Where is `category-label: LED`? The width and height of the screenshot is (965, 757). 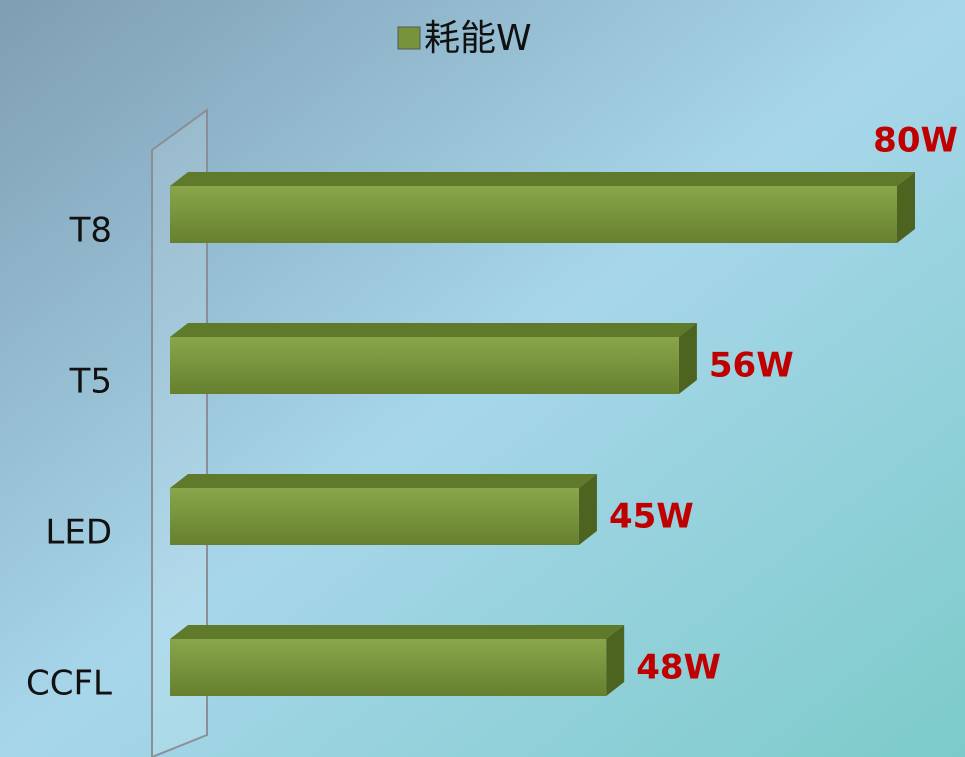 category-label: LED is located at coordinates (78, 533).